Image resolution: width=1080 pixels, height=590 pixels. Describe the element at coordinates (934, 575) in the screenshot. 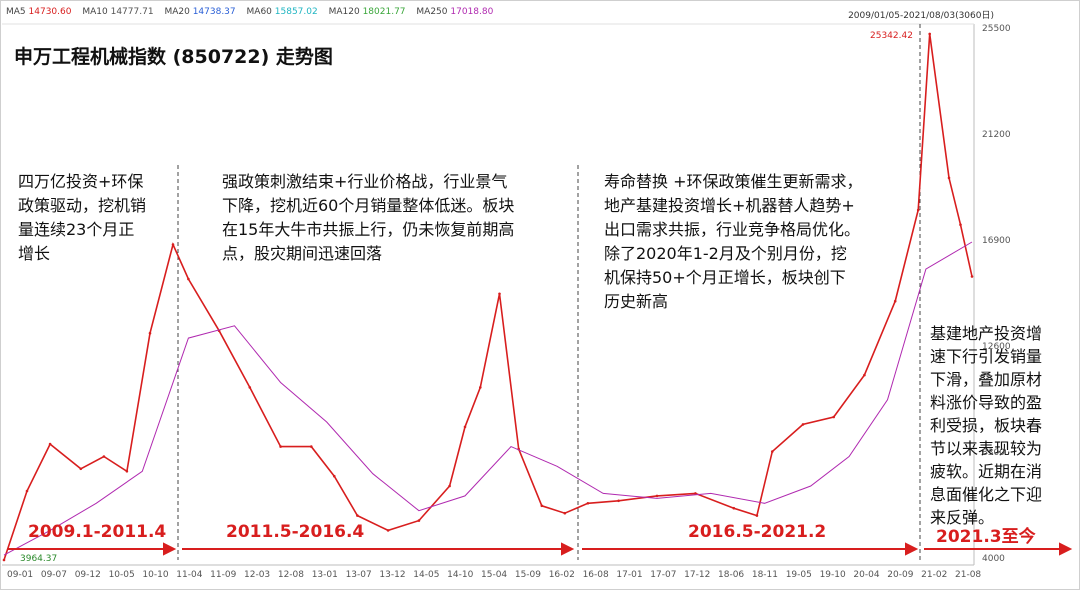

I see `x-tick-label: 21-02` at that location.